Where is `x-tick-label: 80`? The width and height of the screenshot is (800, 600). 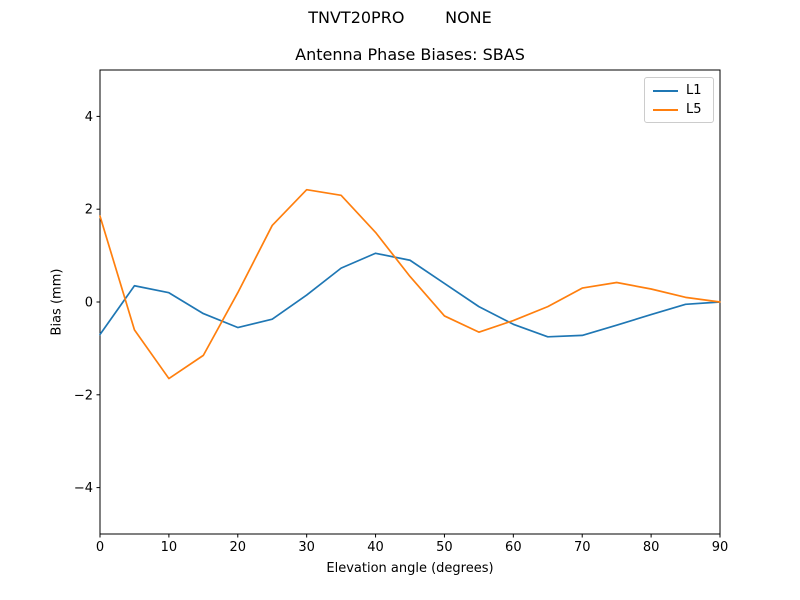
x-tick-label: 80 is located at coordinates (651, 547).